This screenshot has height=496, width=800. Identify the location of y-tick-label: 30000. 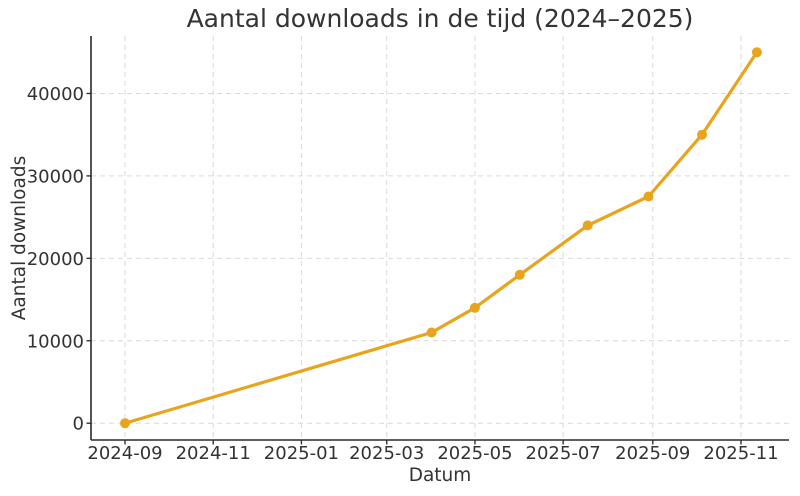
(55, 176).